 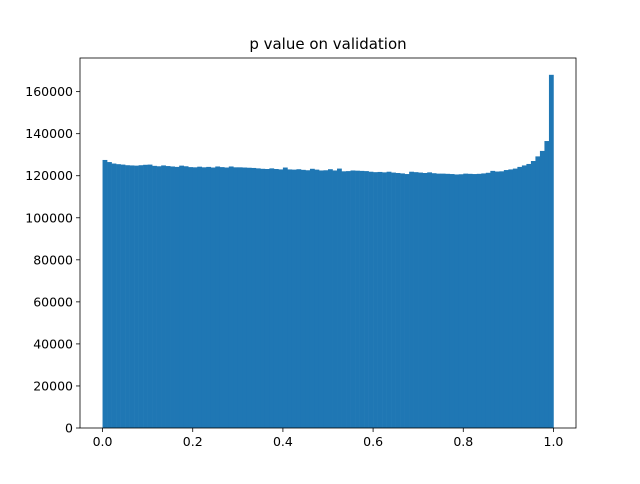 I want to click on x-tick-label: 1.0, so click(x=554, y=441).